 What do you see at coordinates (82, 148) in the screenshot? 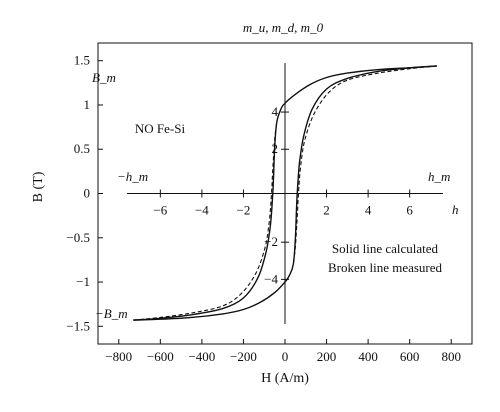
I see `y-tick-label: 0.5` at bounding box center [82, 148].